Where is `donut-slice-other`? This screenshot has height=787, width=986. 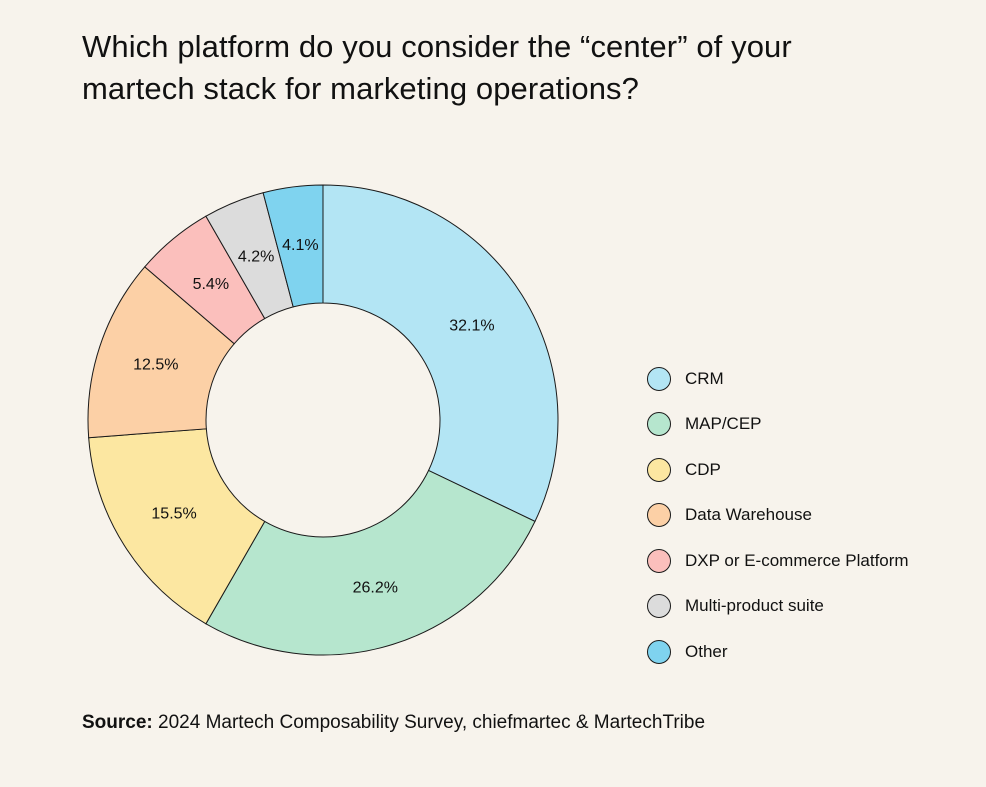 donut-slice-other is located at coordinates (293, 246).